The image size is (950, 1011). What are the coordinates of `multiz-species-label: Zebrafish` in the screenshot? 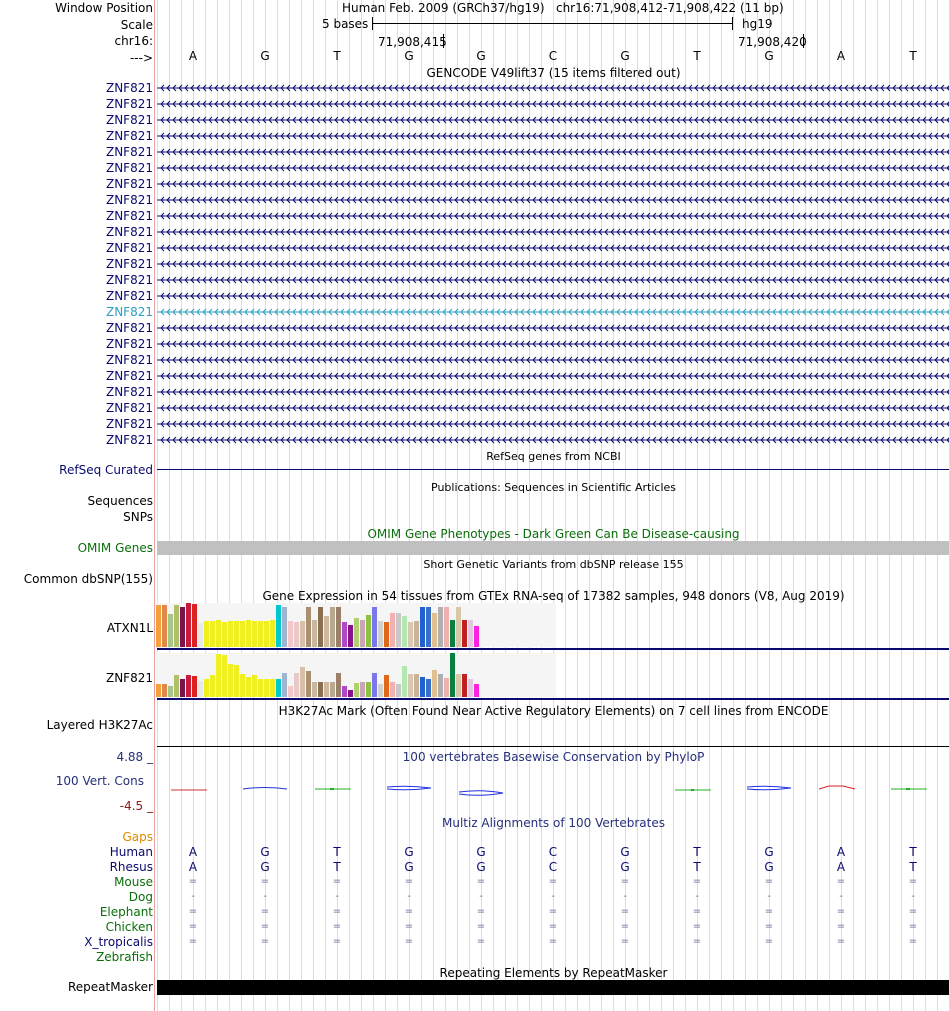 It's located at (124, 957).